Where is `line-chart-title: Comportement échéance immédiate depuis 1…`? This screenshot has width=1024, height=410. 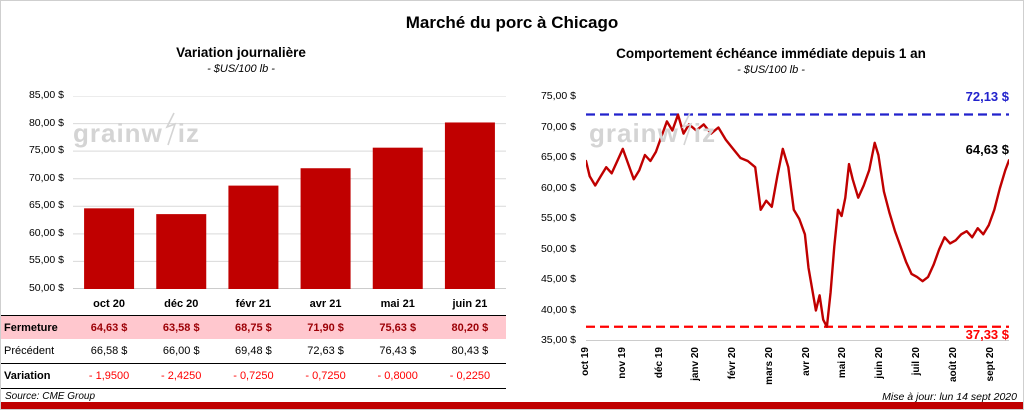
line-chart-title: Comportement échéance immédiate depuis 1… is located at coordinates (771, 53).